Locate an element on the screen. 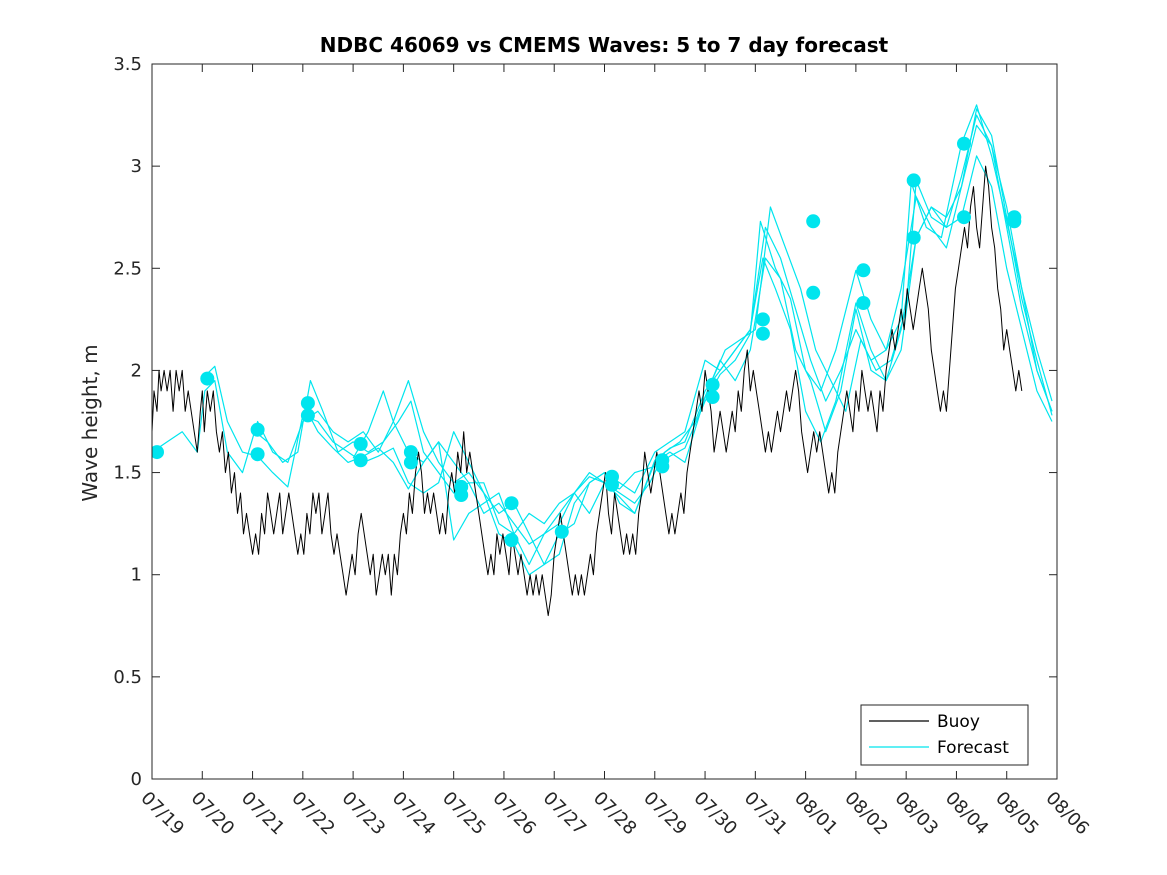 Image resolution: width=1167 pixels, height=875 pixels. legend-label: Forecast is located at coordinates (973, 748).